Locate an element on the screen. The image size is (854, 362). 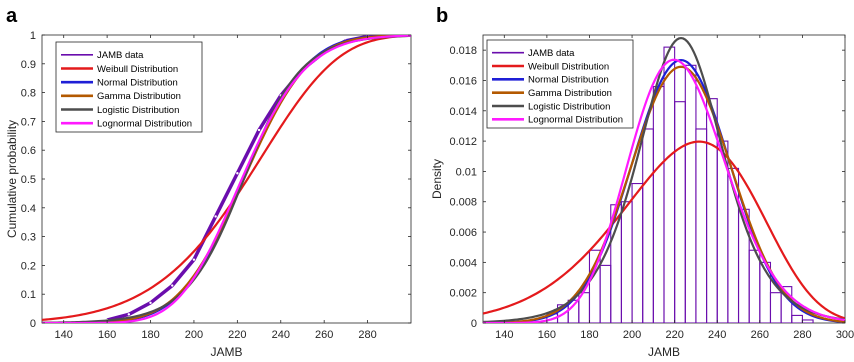
y-tick-label: 0.01 is located at coordinates (466, 172).